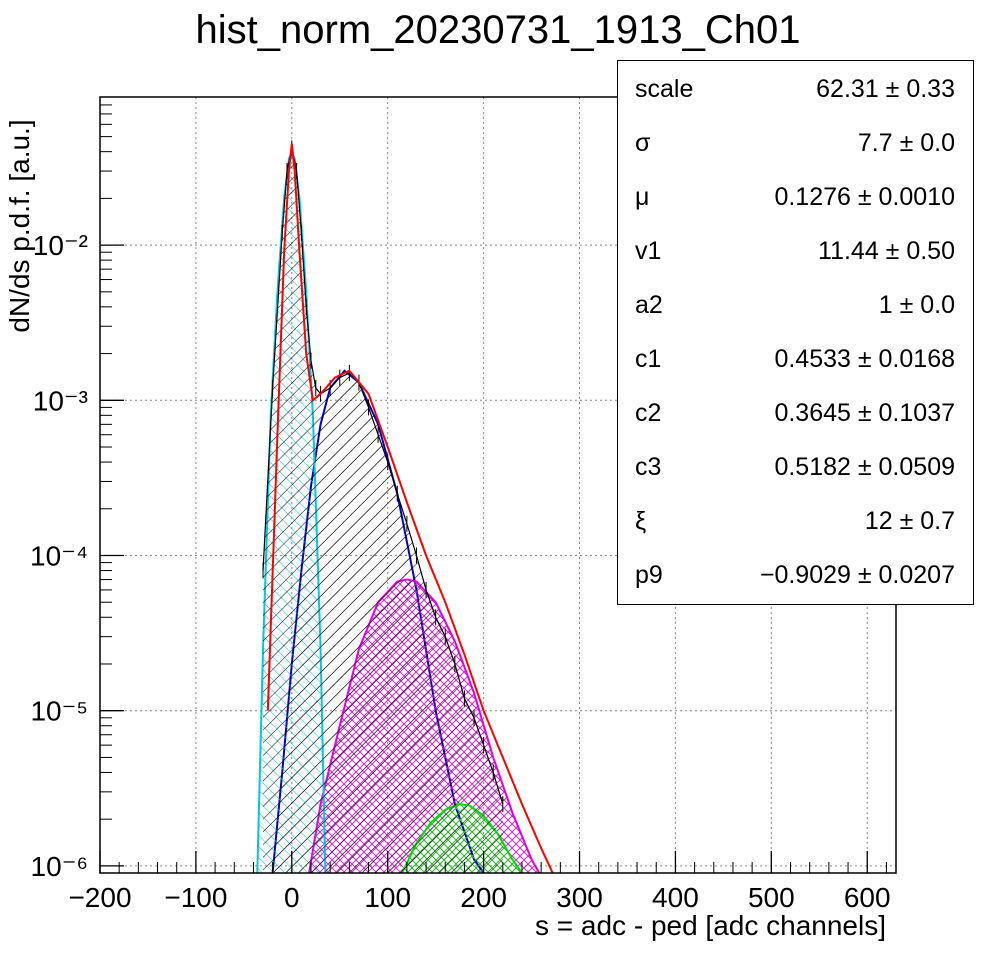 Image resolution: width=996 pixels, height=972 pixels. Describe the element at coordinates (579, 897) in the screenshot. I see `x-tick-label: 300` at that location.